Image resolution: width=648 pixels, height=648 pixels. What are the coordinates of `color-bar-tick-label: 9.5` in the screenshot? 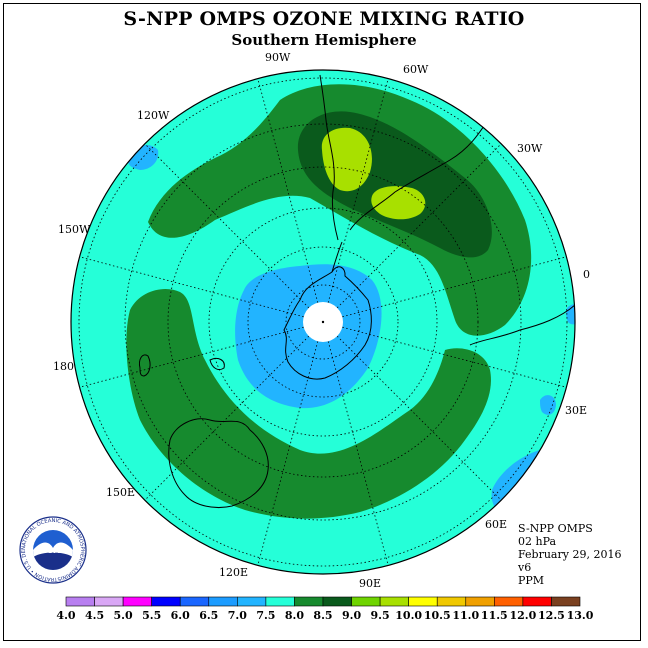 It's located at (380, 615).